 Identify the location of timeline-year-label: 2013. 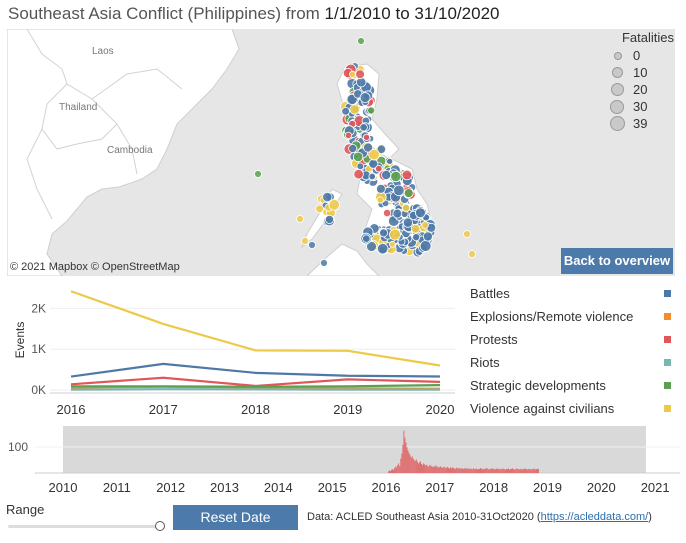
(224, 487).